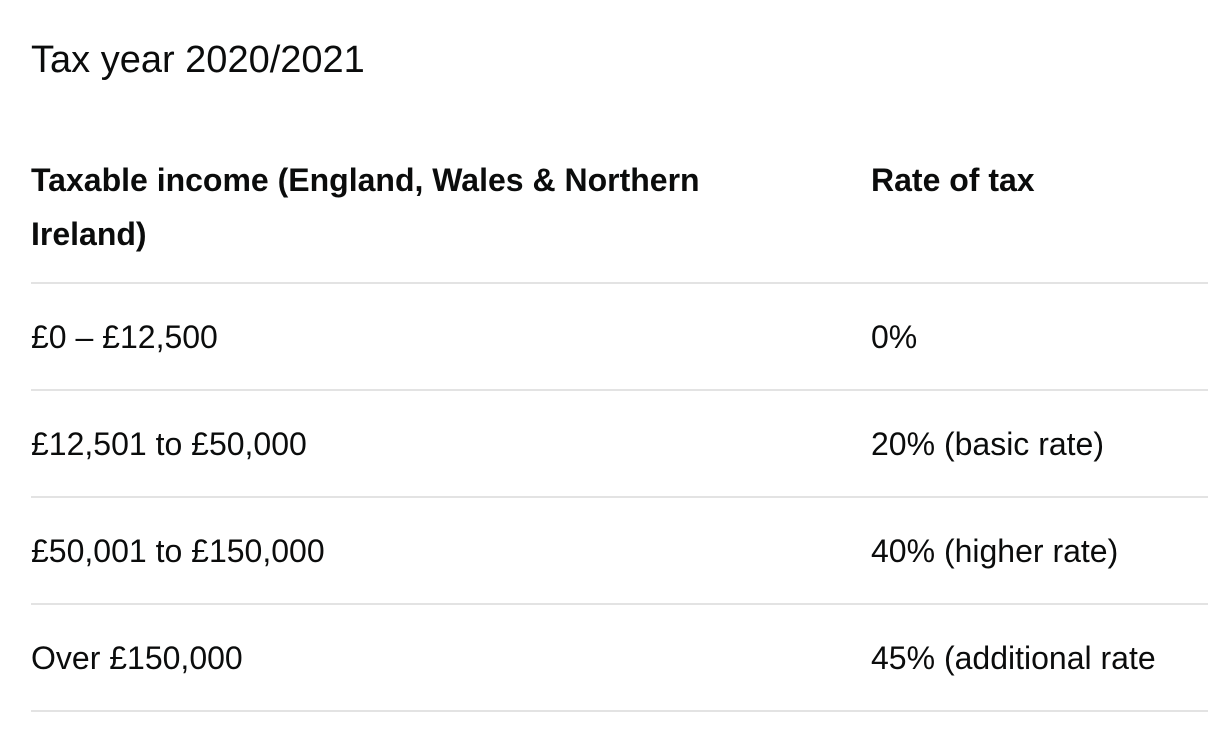 This screenshot has width=1208, height=742. Describe the element at coordinates (619, 658) in the screenshot. I see `table-row: Over £150,000 45% (additional rate` at that location.